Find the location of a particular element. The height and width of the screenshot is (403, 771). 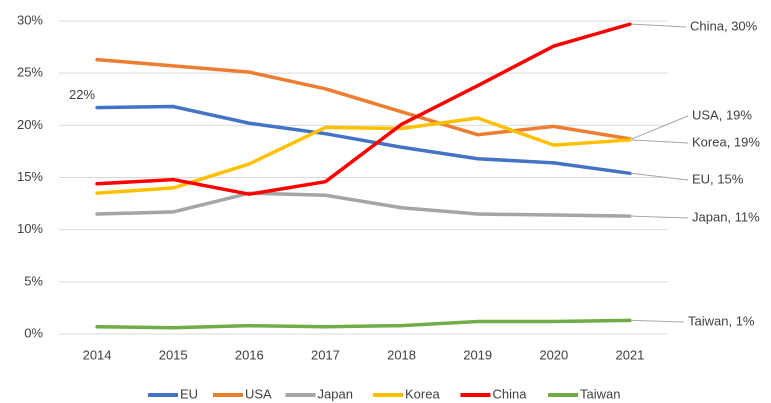

y-tick-label: 0% is located at coordinates (33, 332).